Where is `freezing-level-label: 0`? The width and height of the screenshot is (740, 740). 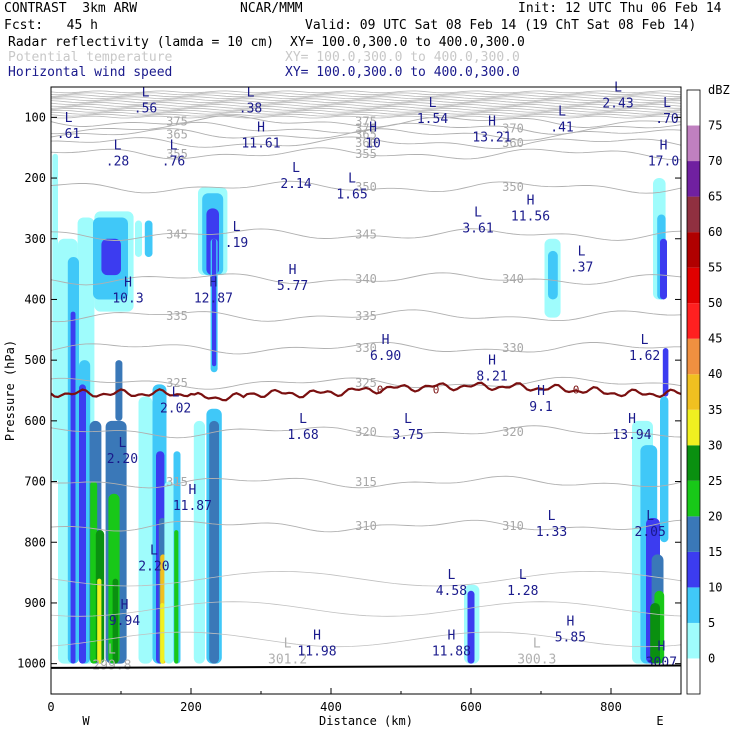
freezing-level-label: 0 is located at coordinates (380, 389).